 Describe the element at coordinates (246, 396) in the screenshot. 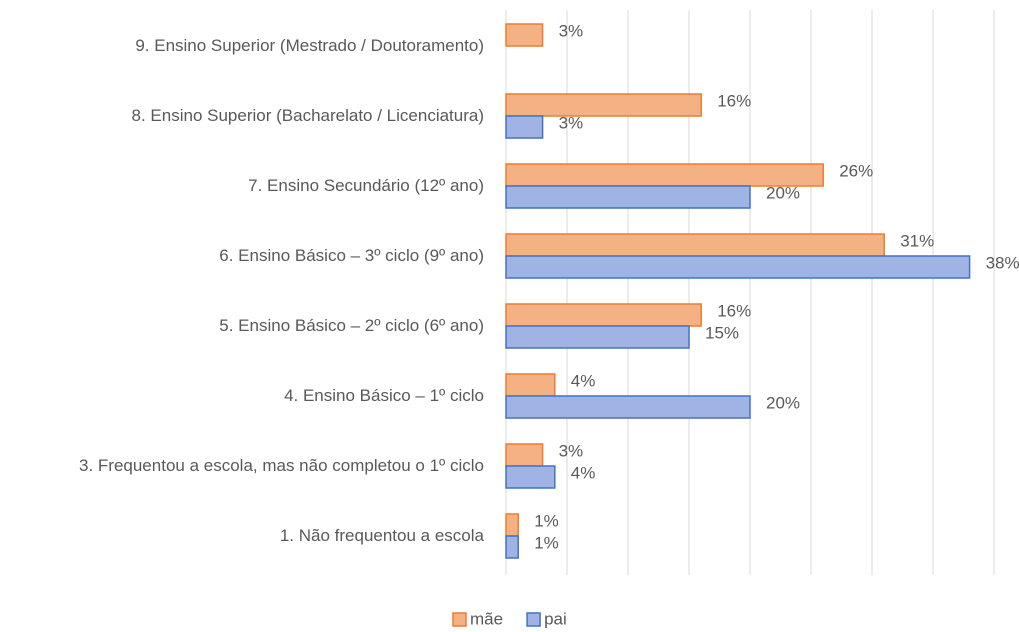

I see `category-label-box: 4. Ensino Básico – 1º ciclo` at that location.